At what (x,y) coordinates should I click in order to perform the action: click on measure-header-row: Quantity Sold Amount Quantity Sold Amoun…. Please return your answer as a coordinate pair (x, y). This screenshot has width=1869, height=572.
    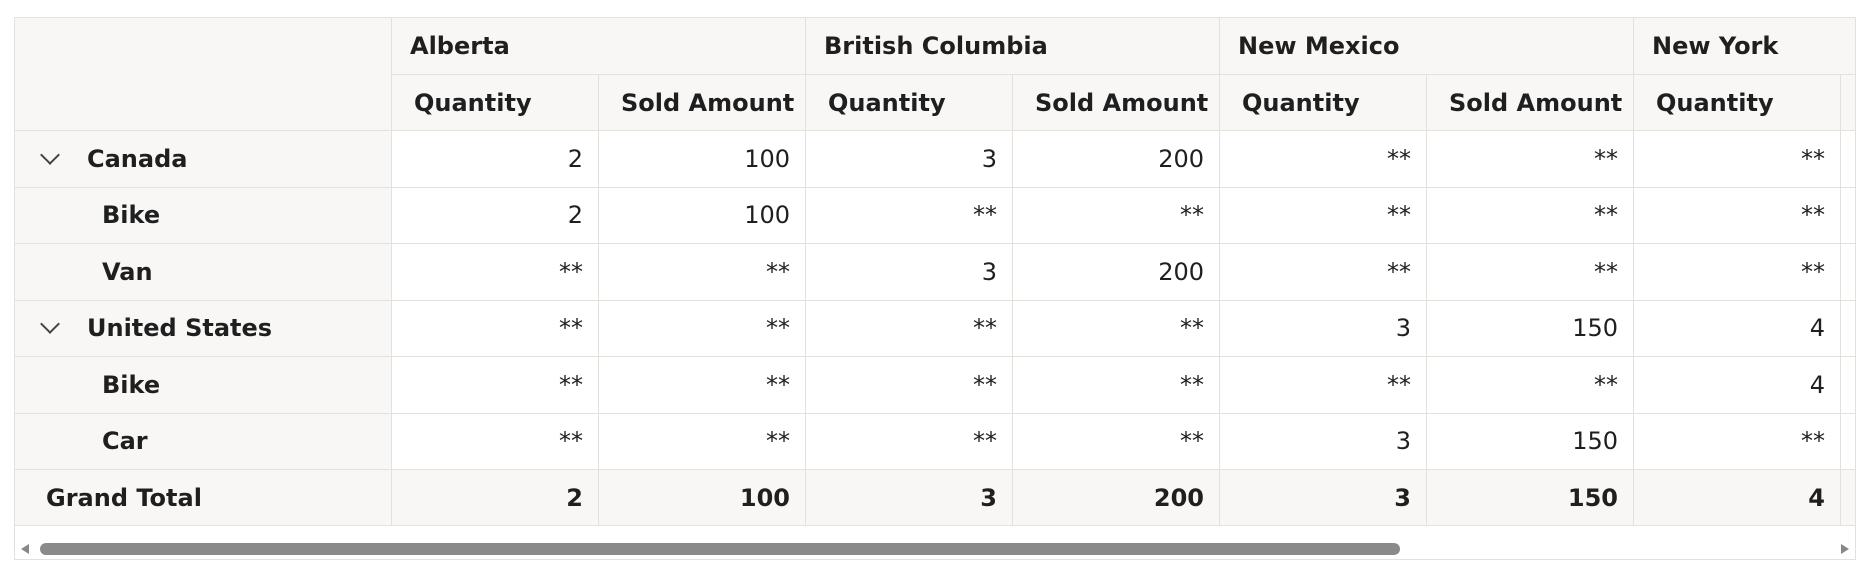
    Looking at the image, I should click on (1123, 103).